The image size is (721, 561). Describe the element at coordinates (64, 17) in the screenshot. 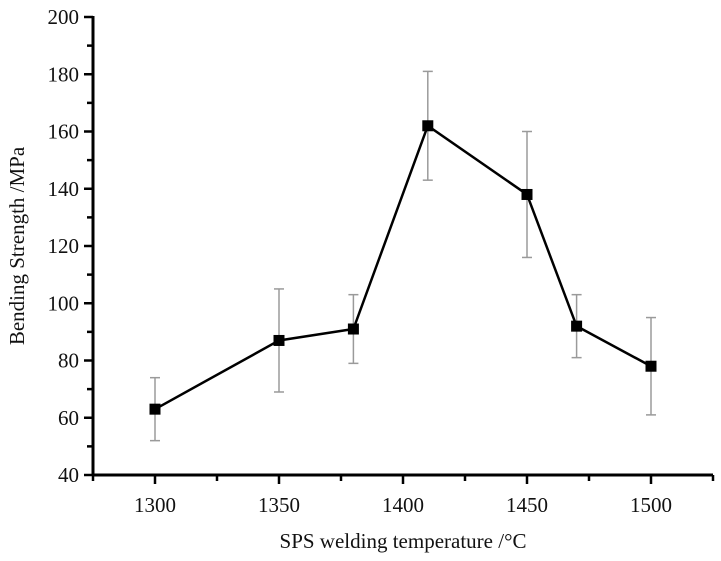

I see `y-tick-label: 200` at that location.